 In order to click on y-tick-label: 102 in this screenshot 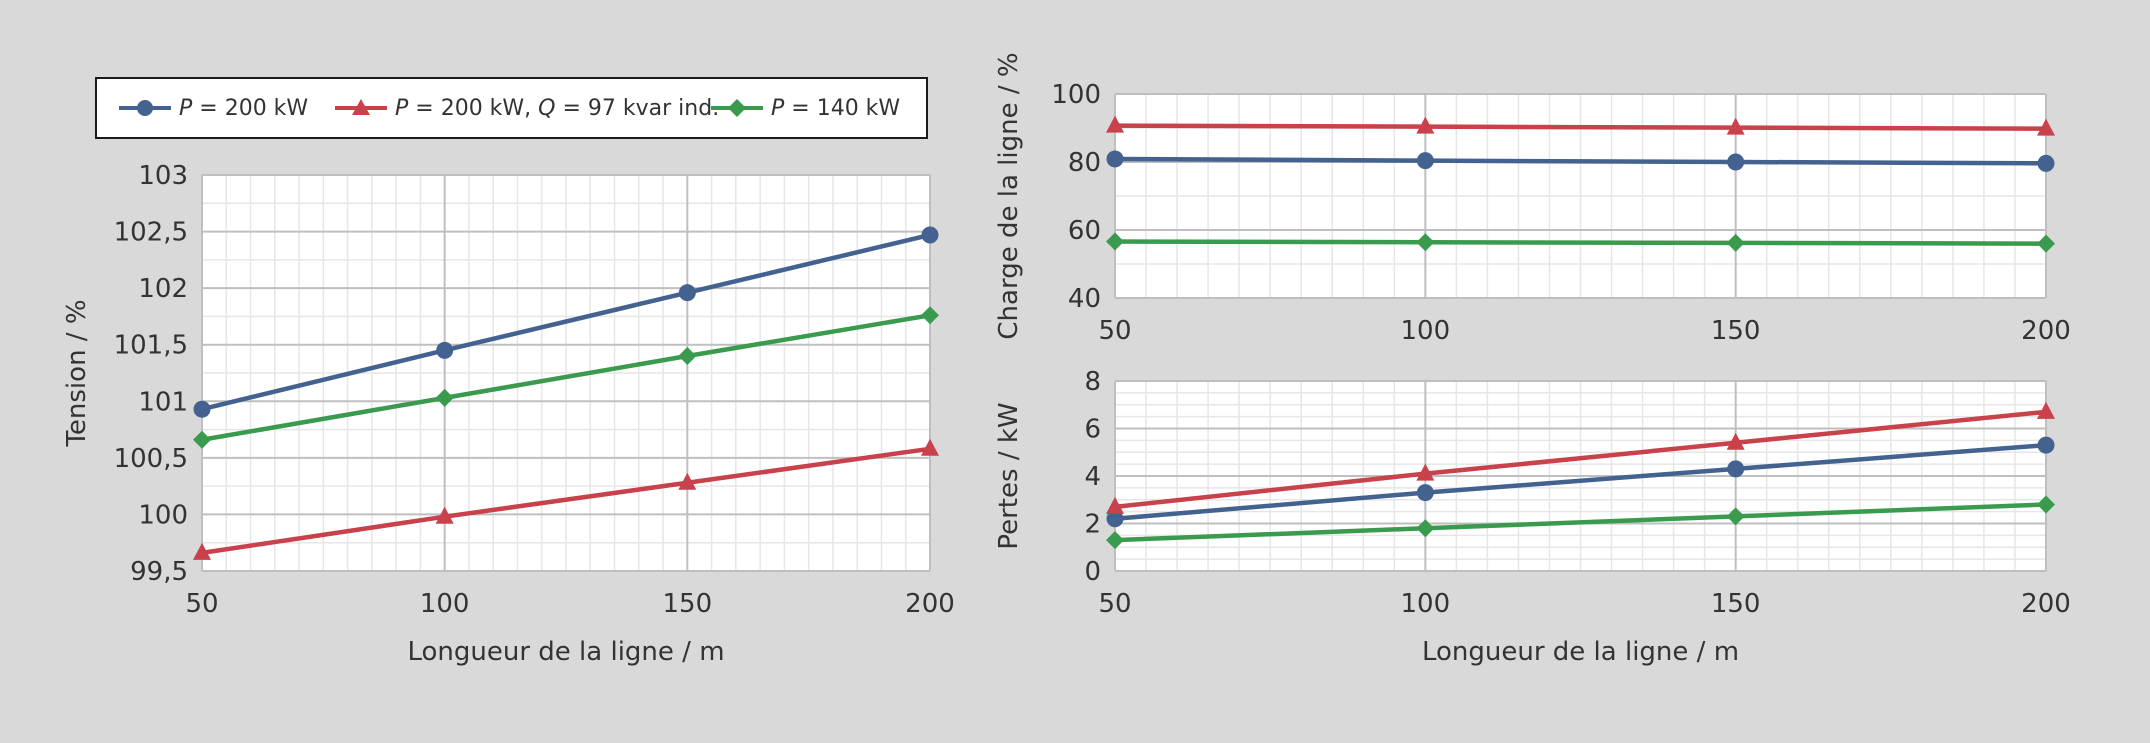, I will do `click(163, 289)`.